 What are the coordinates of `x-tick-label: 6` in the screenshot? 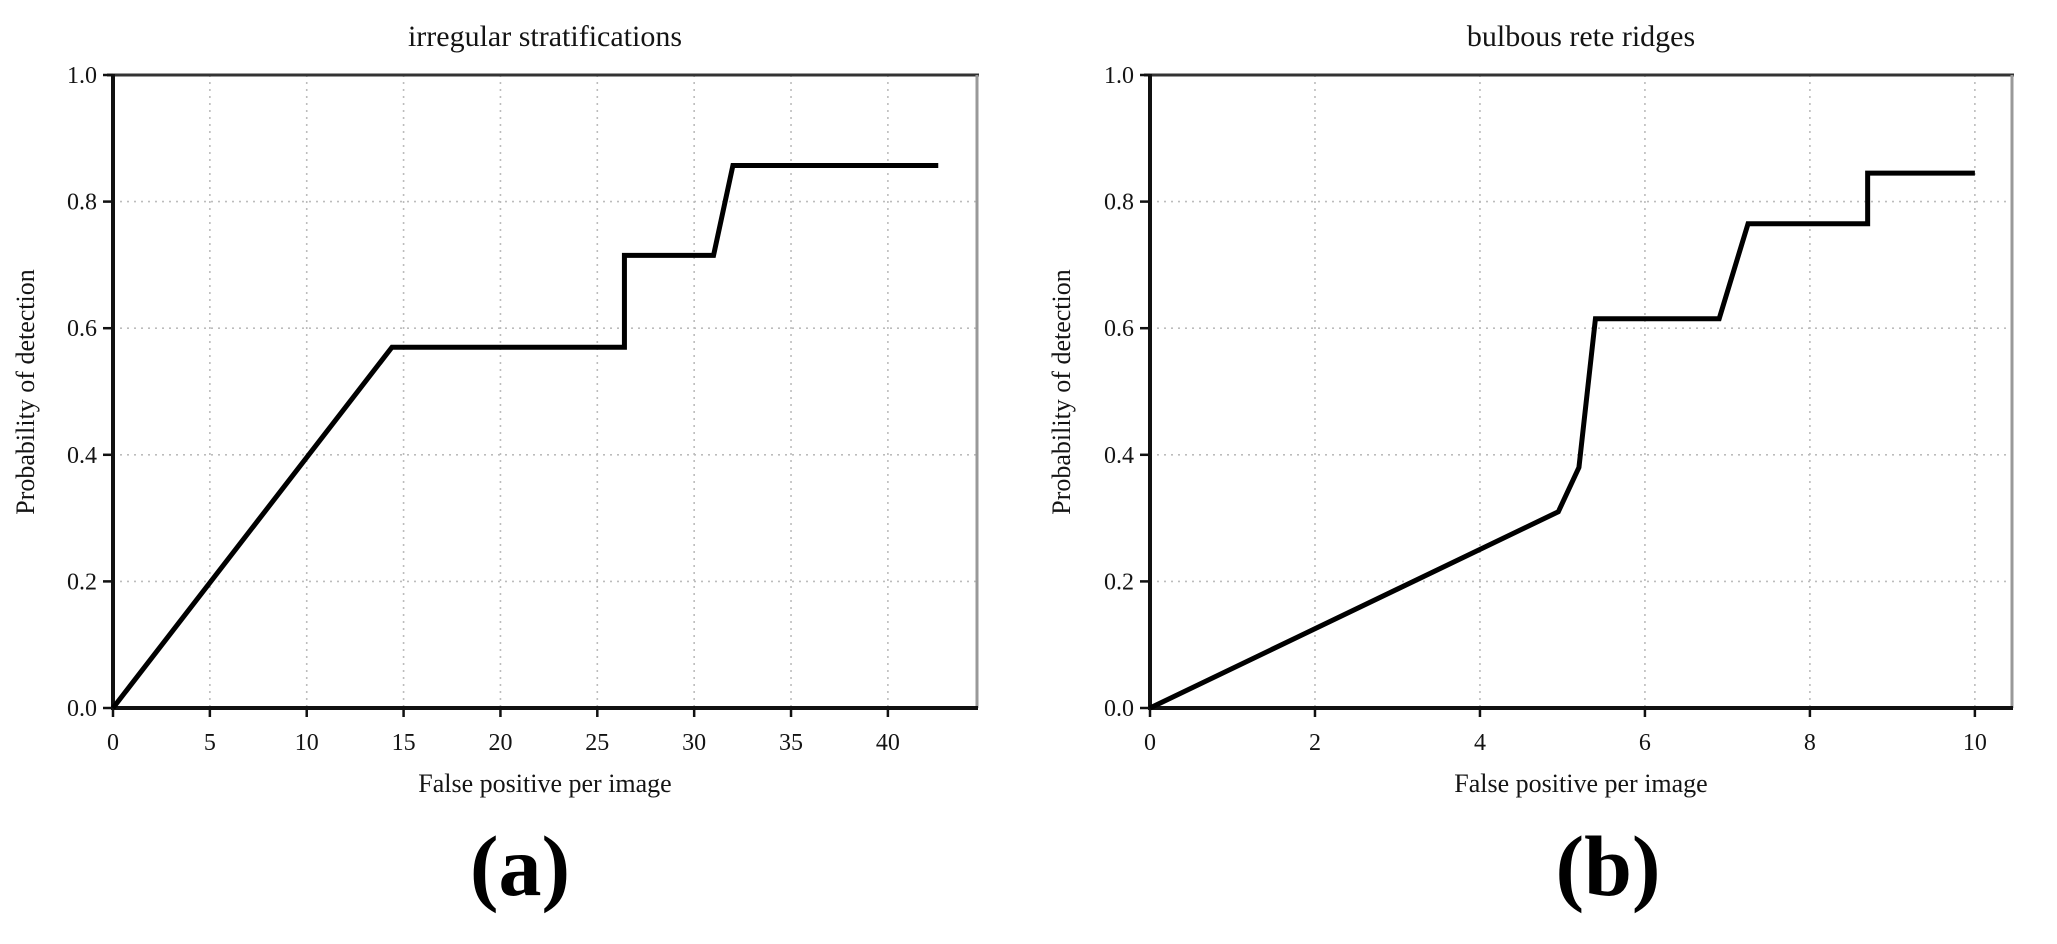 It's located at (1645, 743).